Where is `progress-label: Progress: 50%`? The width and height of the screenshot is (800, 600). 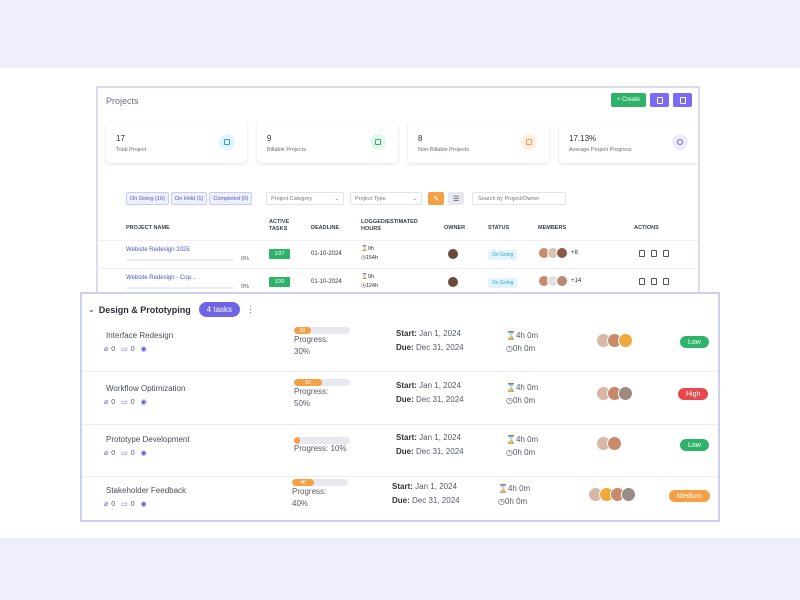
progress-label: Progress: 50% is located at coordinates (311, 398).